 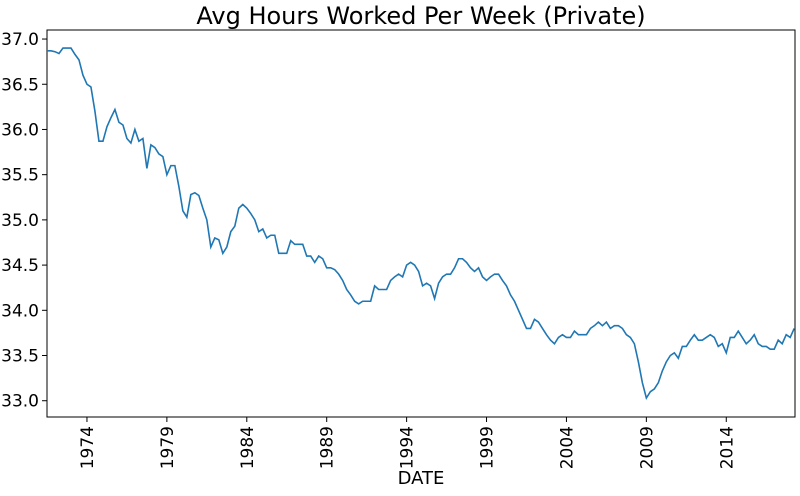 What do you see at coordinates (20, 40) in the screenshot?
I see `y-tick-label: 37.0` at bounding box center [20, 40].